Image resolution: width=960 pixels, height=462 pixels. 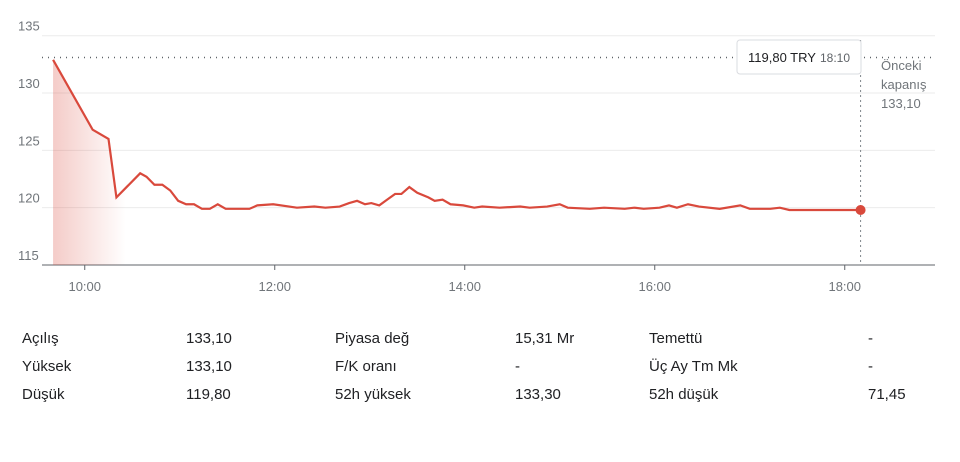 What do you see at coordinates (904, 84) in the screenshot?
I see `previous-close-label: kapanış` at bounding box center [904, 84].